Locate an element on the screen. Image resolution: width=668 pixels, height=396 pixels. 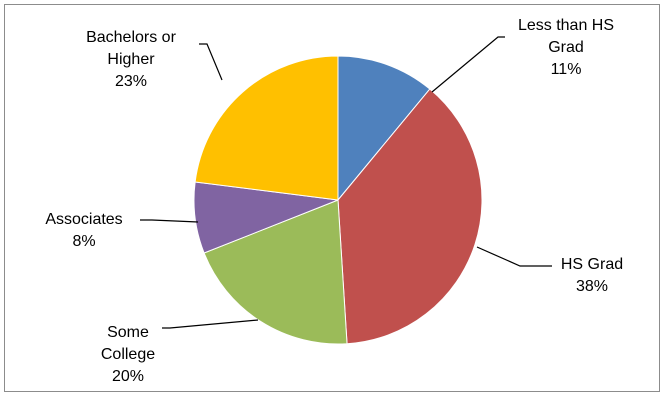
leader-line-some-college is located at coordinates (210, 324).